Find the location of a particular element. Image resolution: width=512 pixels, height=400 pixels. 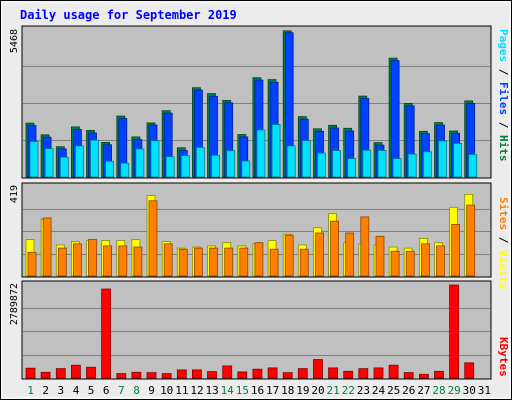

top-legend-part-0: Pages is located at coordinates (503, 45).